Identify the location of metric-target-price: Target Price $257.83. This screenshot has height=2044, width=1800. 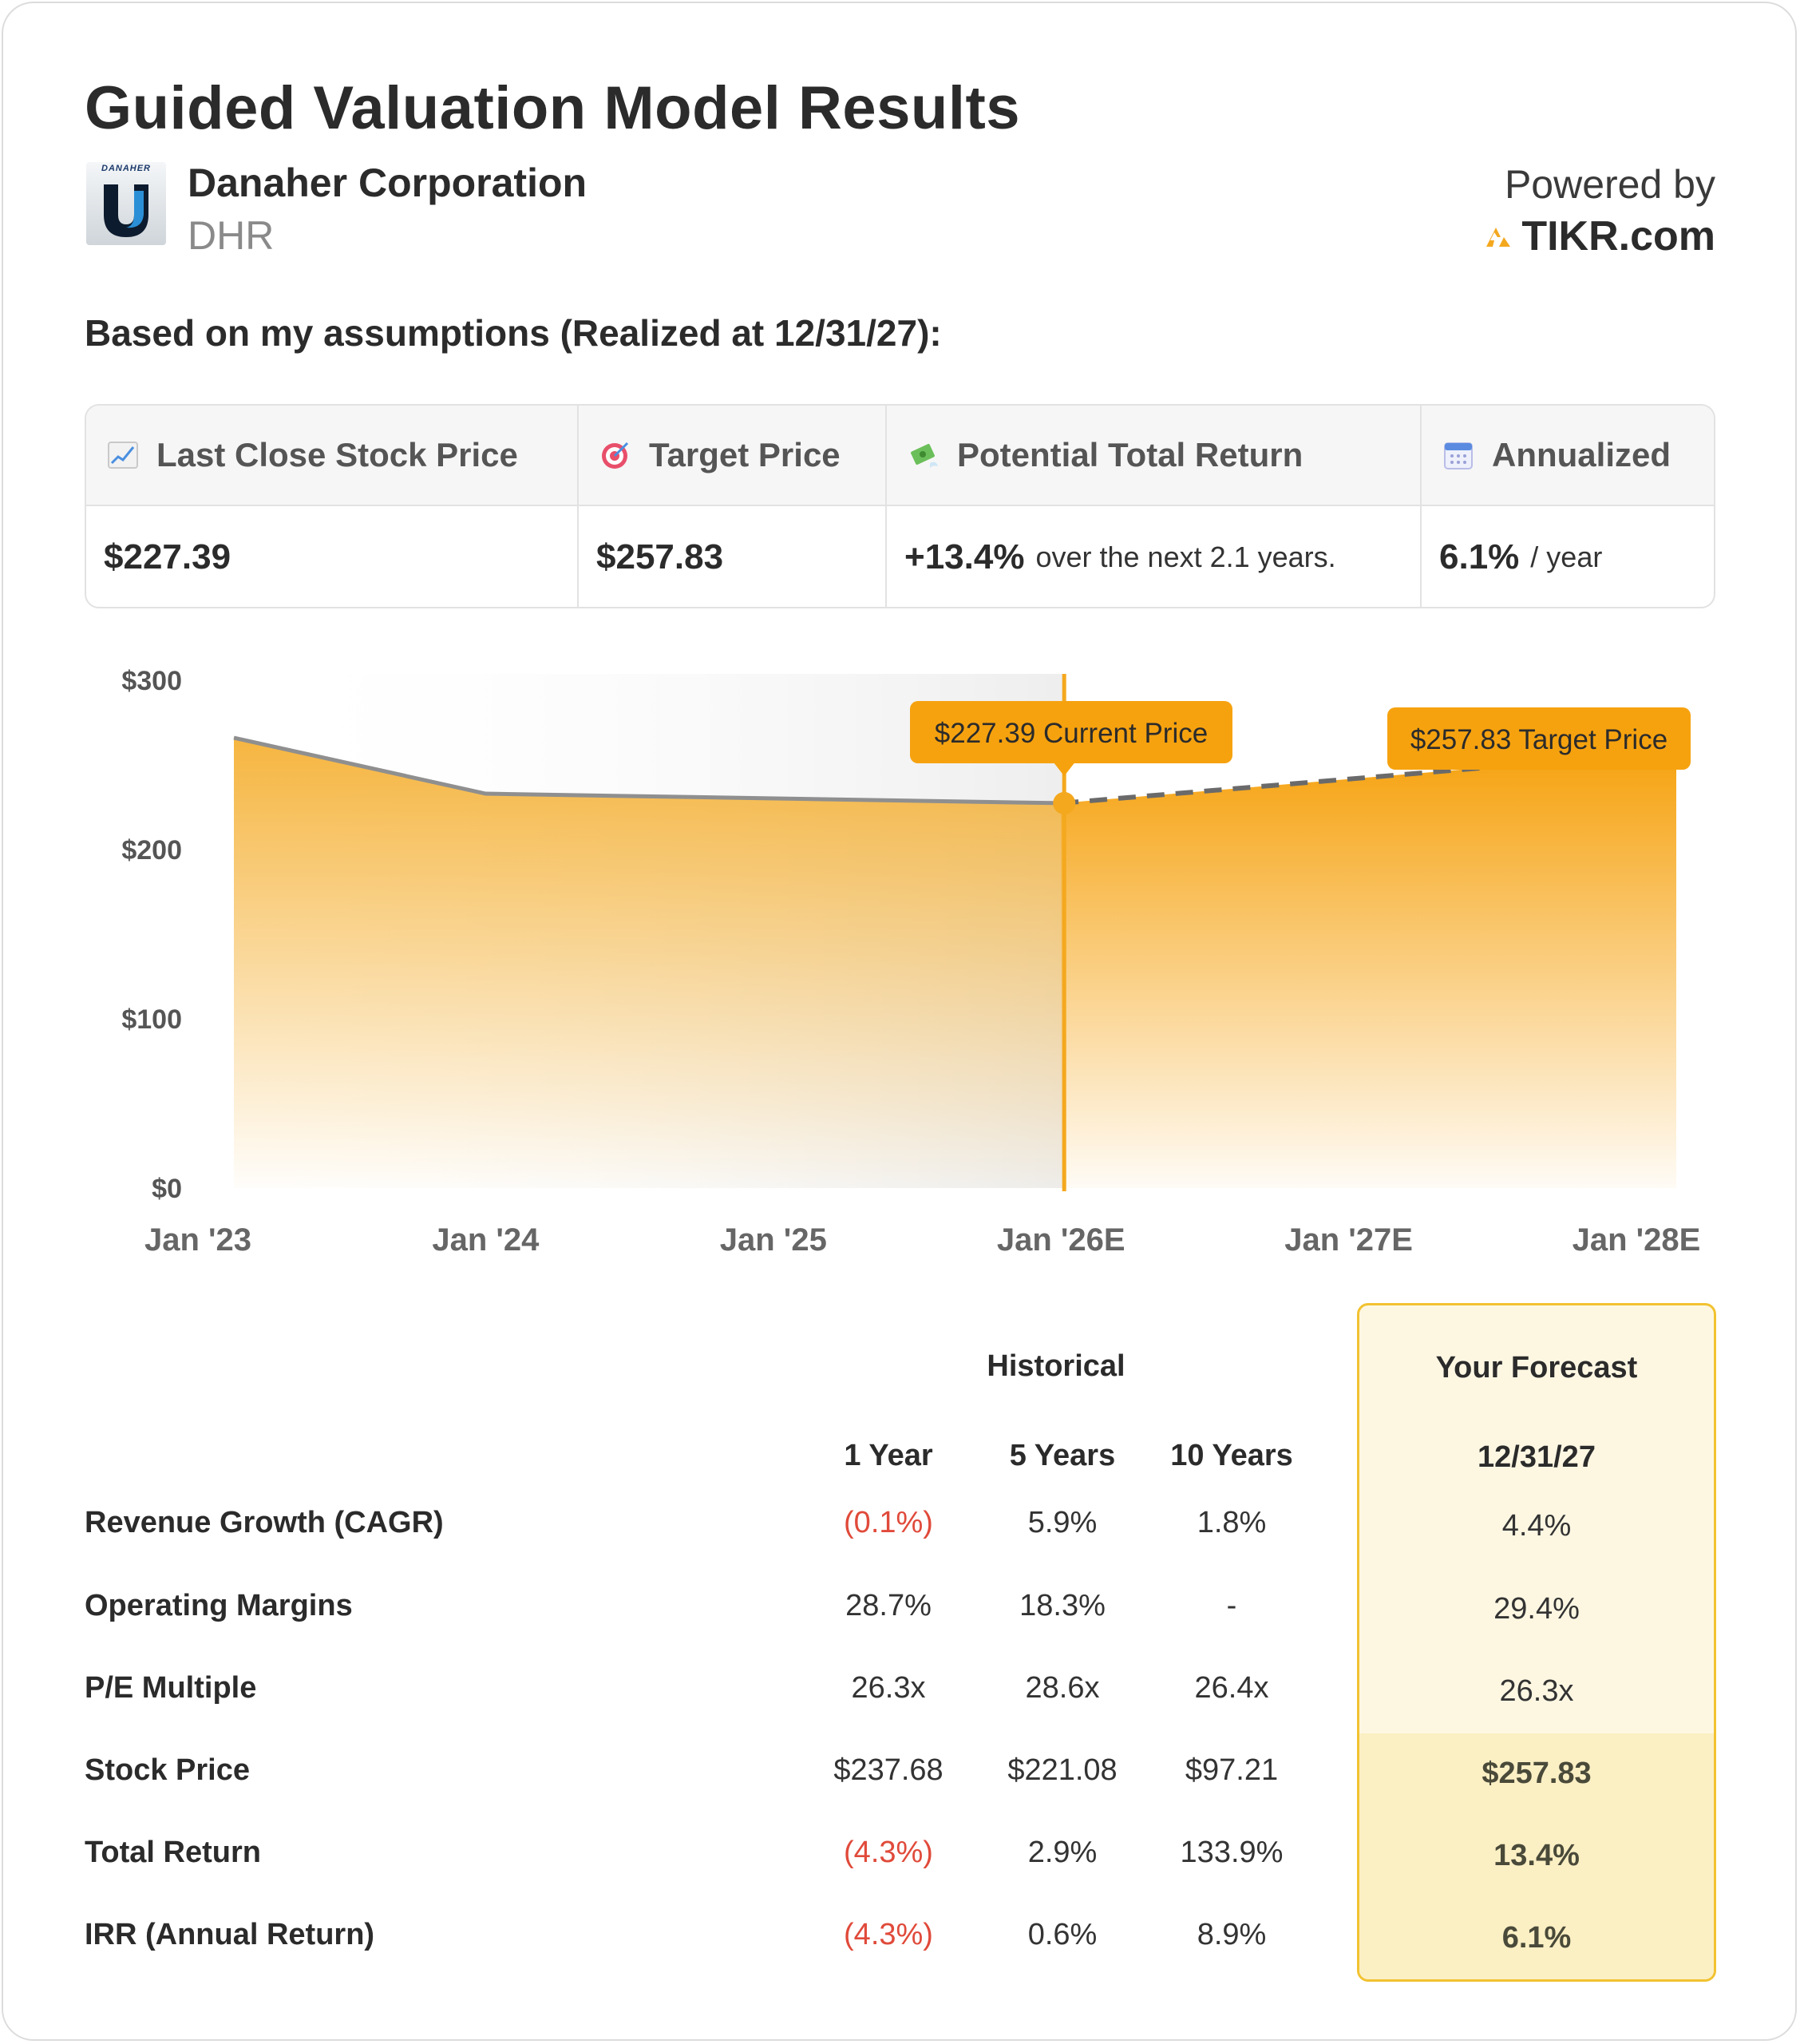
(733, 506).